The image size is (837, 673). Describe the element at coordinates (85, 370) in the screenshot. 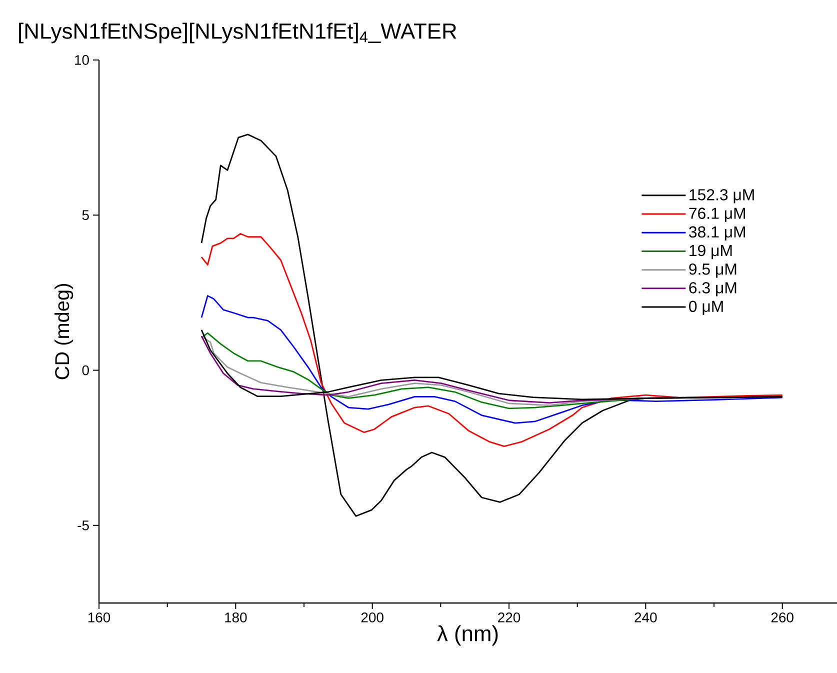

I see `y-tick-label: 0` at that location.